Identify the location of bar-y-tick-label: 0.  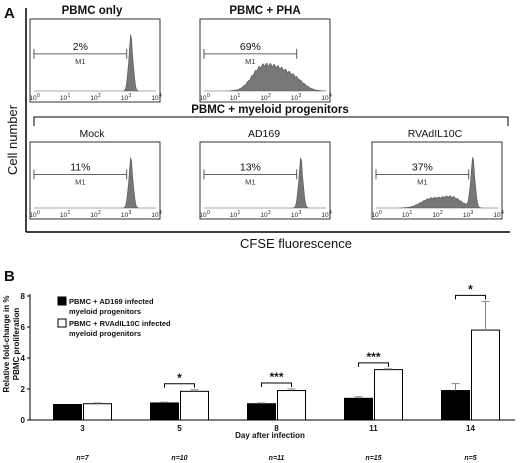
(23, 420).